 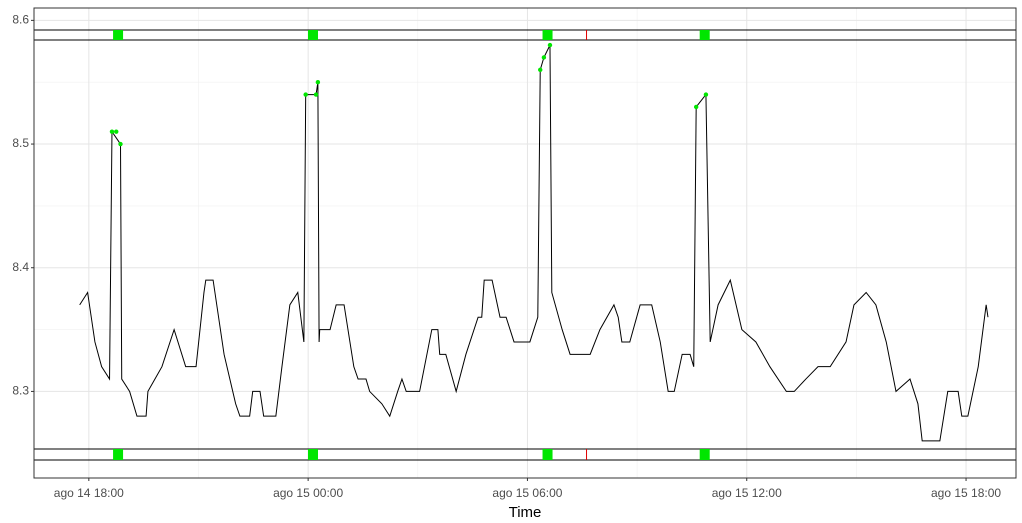 I want to click on y-tick-label: 8.6, so click(x=20, y=20).